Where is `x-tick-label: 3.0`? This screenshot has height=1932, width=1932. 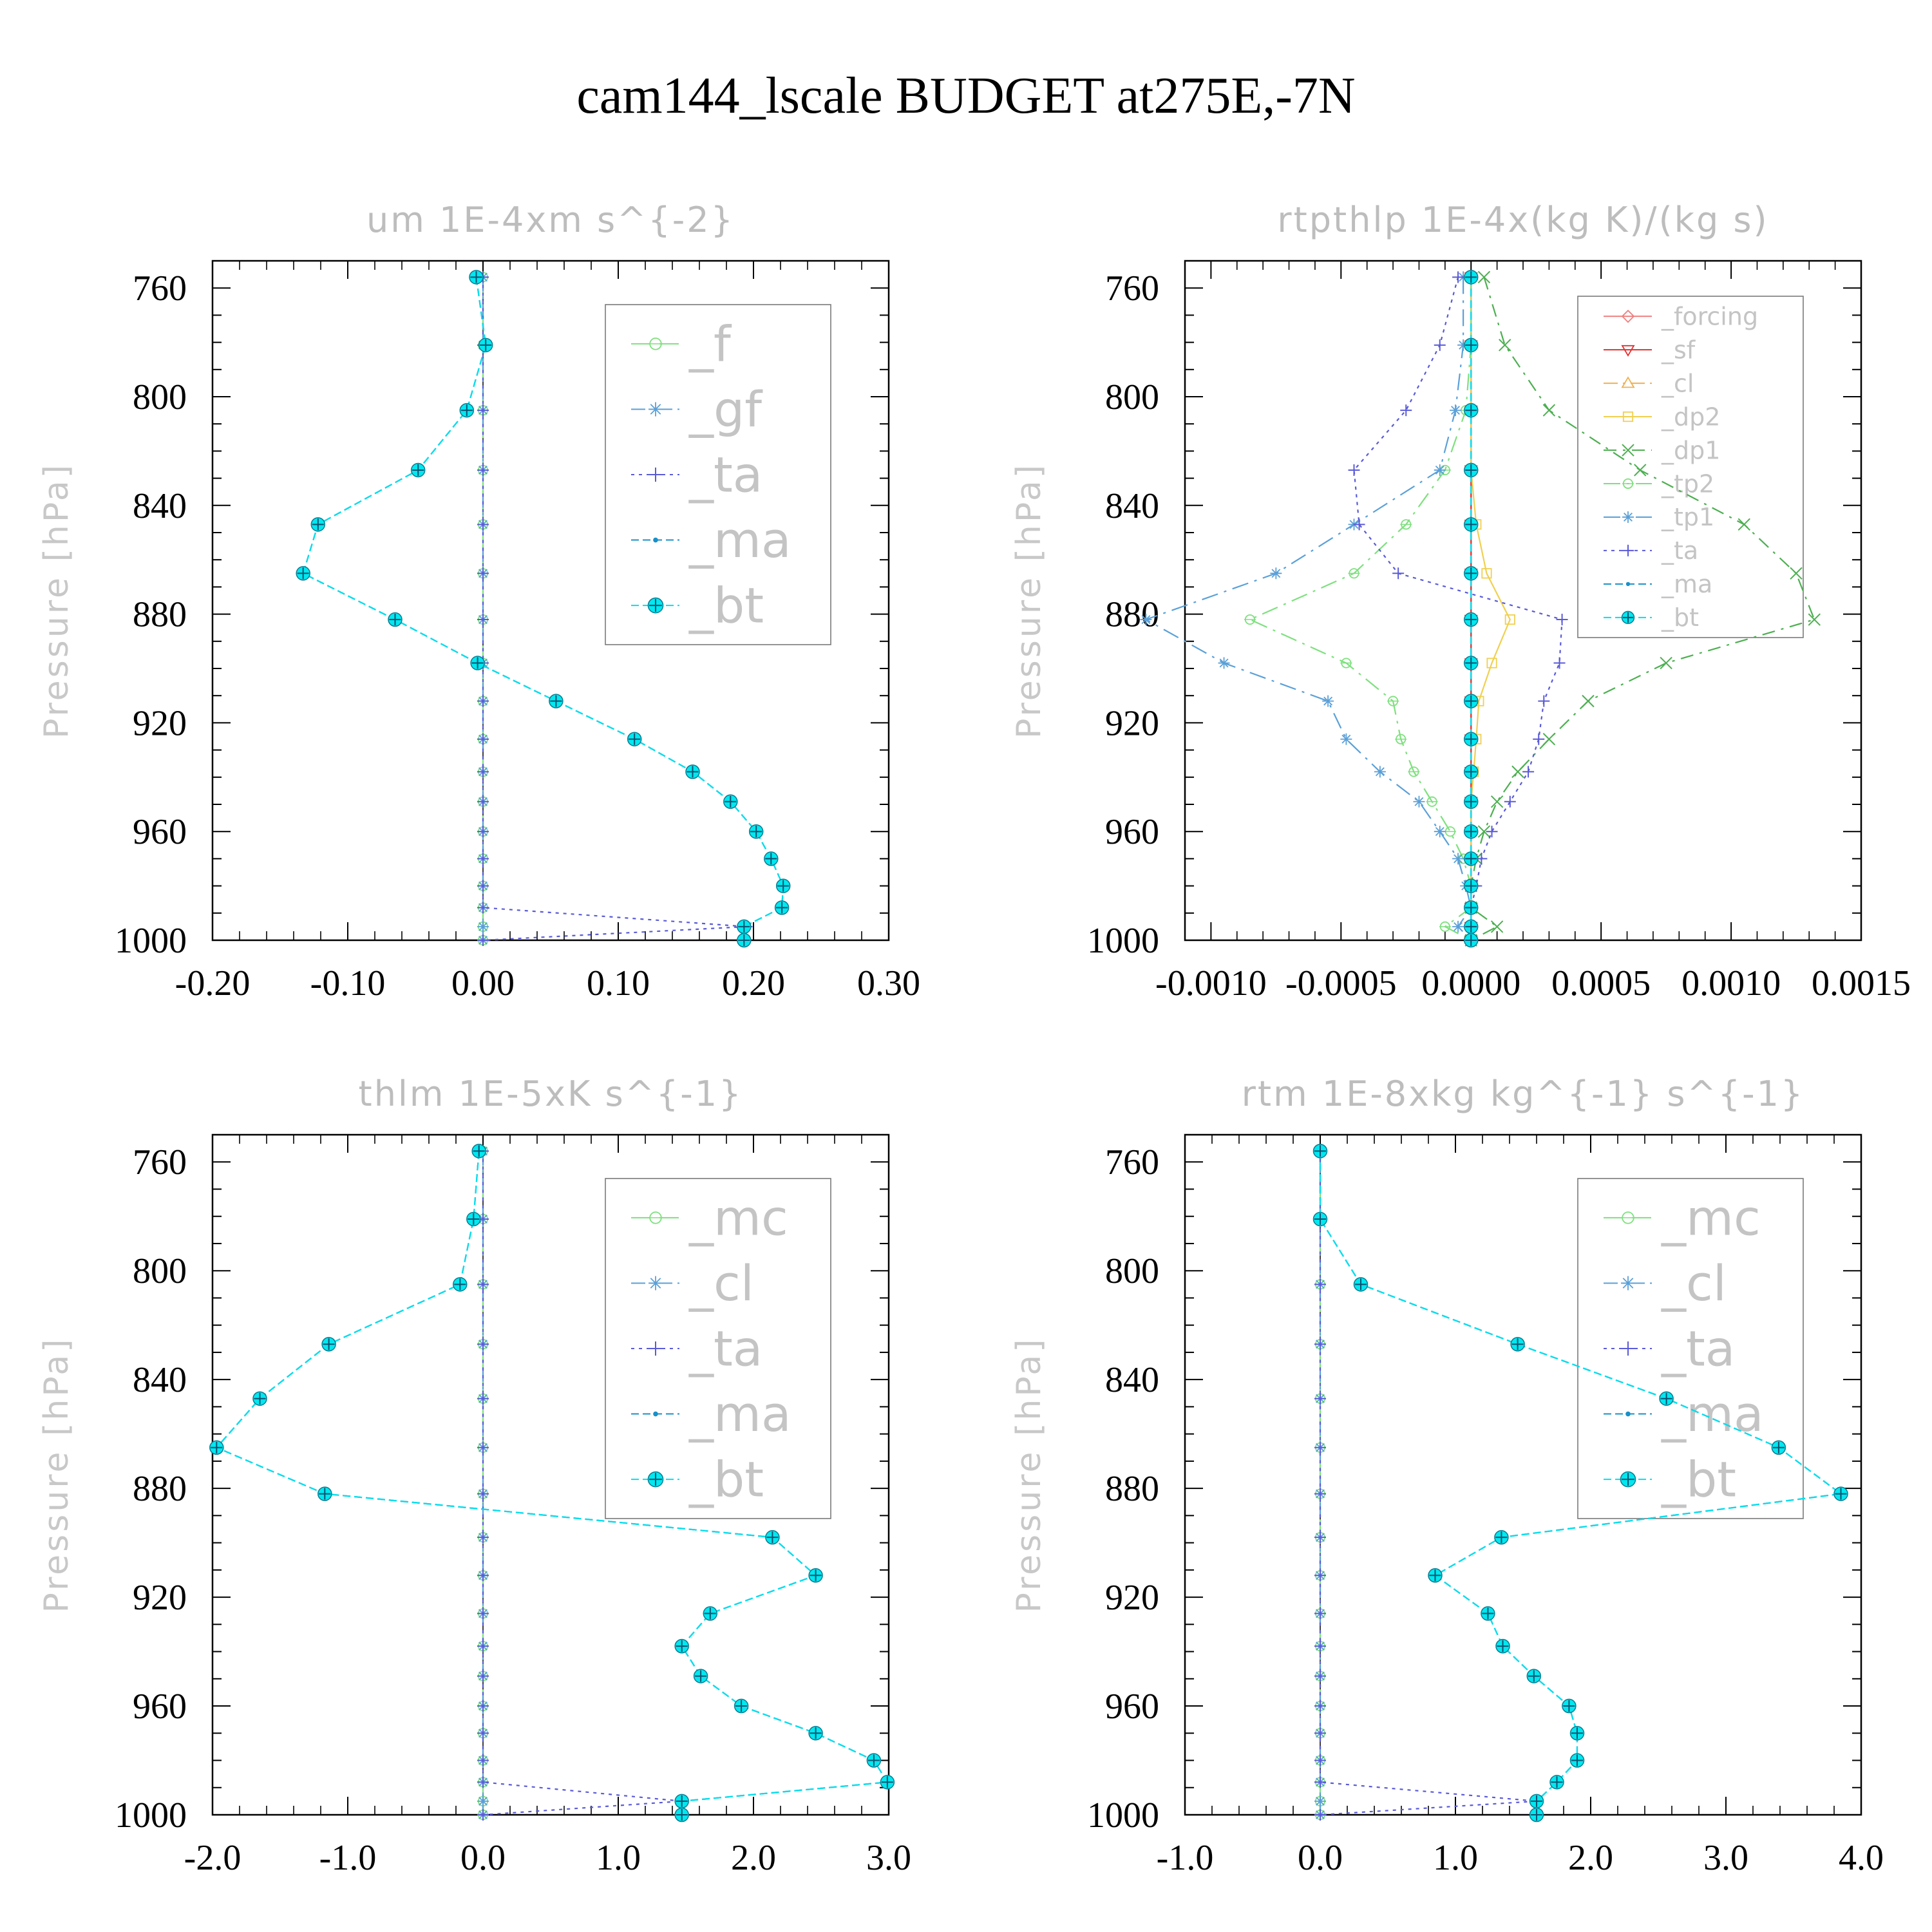
x-tick-label: 3.0 is located at coordinates (888, 1858).